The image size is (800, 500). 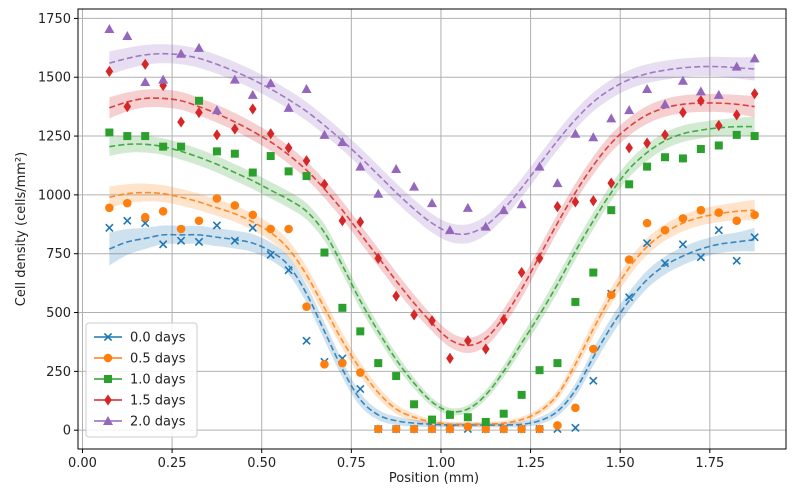 What do you see at coordinates (58, 254) in the screenshot?
I see `y-tick-label: 750` at bounding box center [58, 254].